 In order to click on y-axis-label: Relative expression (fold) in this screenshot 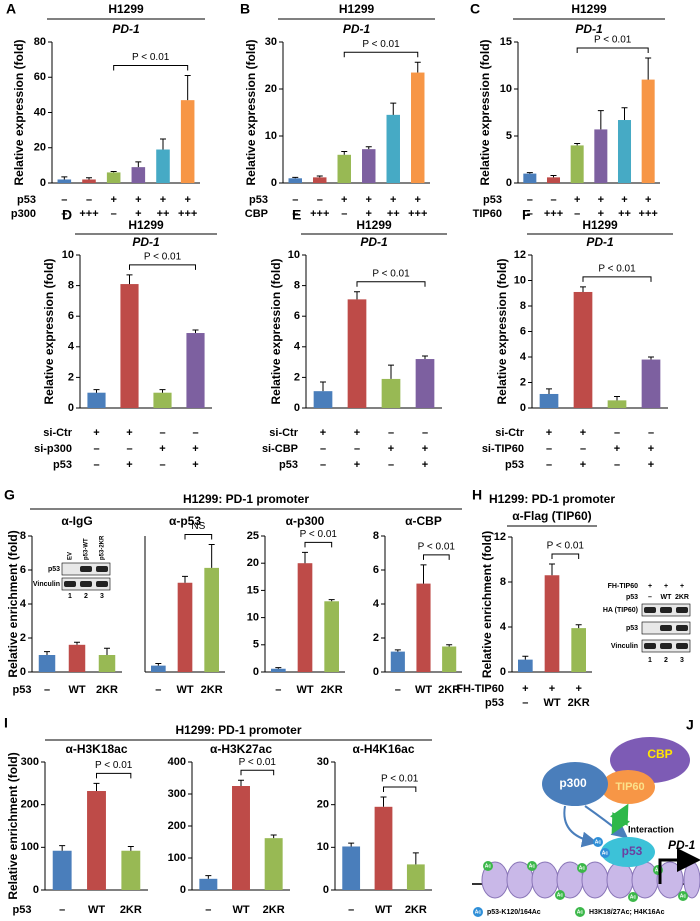, I will do `click(502, 331)`.